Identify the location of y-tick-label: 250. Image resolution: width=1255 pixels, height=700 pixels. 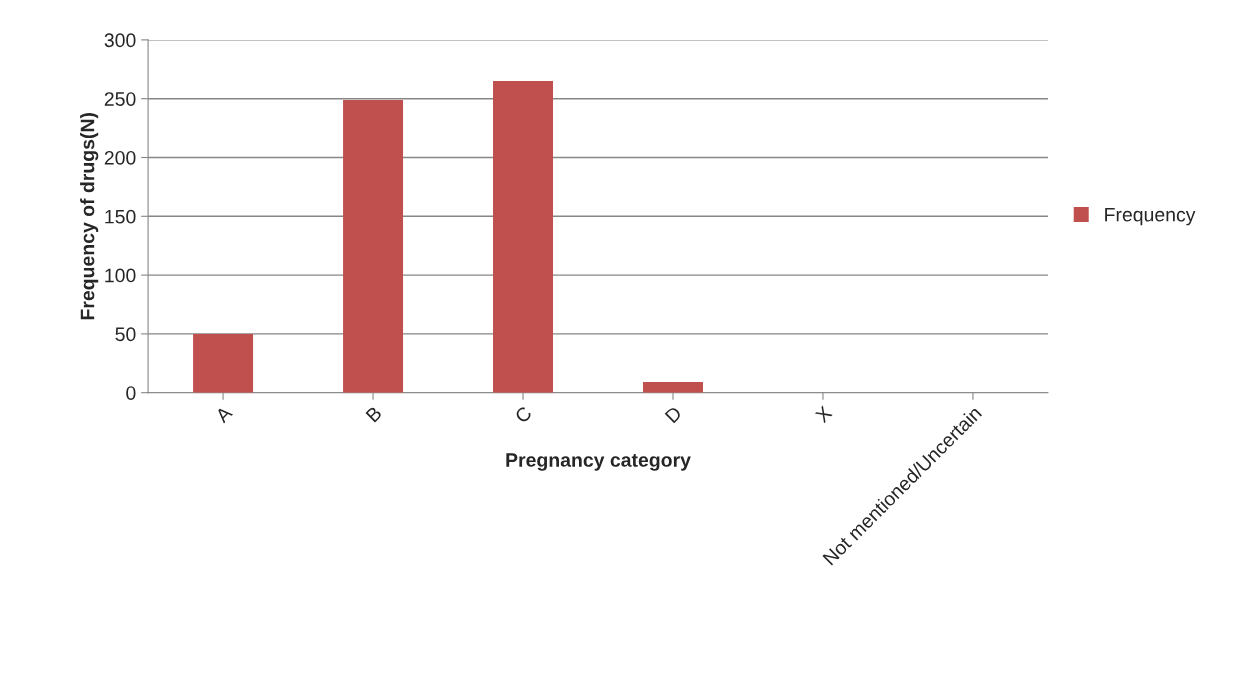
(120, 99).